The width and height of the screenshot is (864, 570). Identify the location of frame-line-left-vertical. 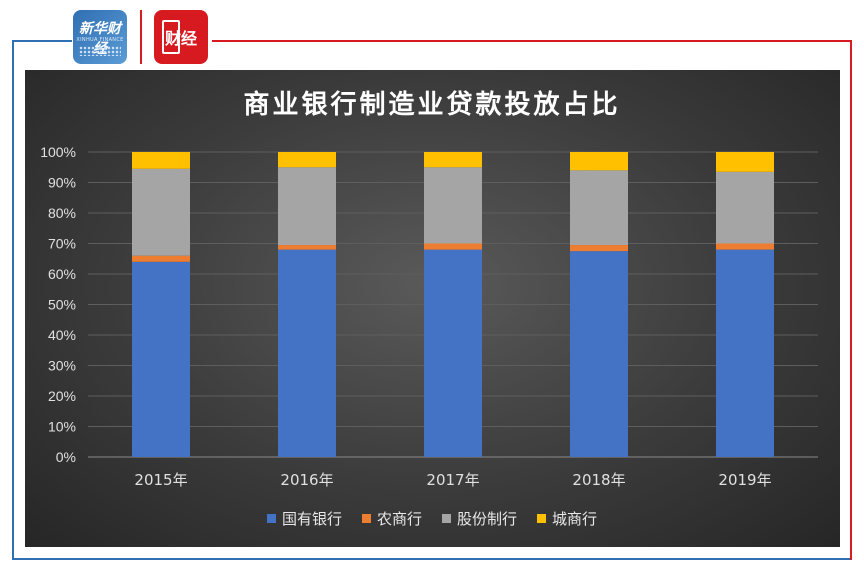
(13, 300).